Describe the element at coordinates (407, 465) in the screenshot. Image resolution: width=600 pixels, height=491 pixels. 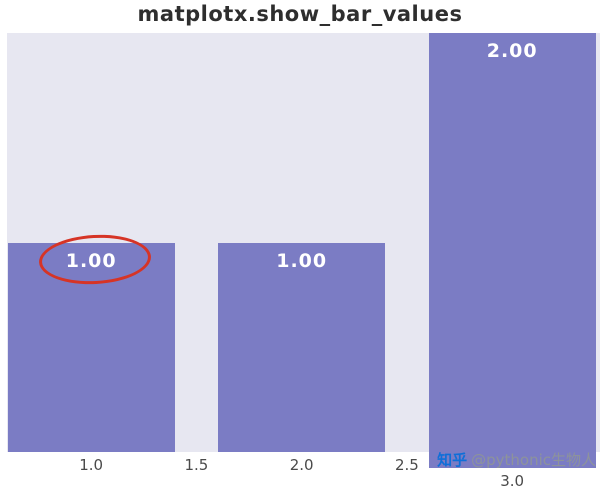
I see `x-tick-label: 2.5` at that location.